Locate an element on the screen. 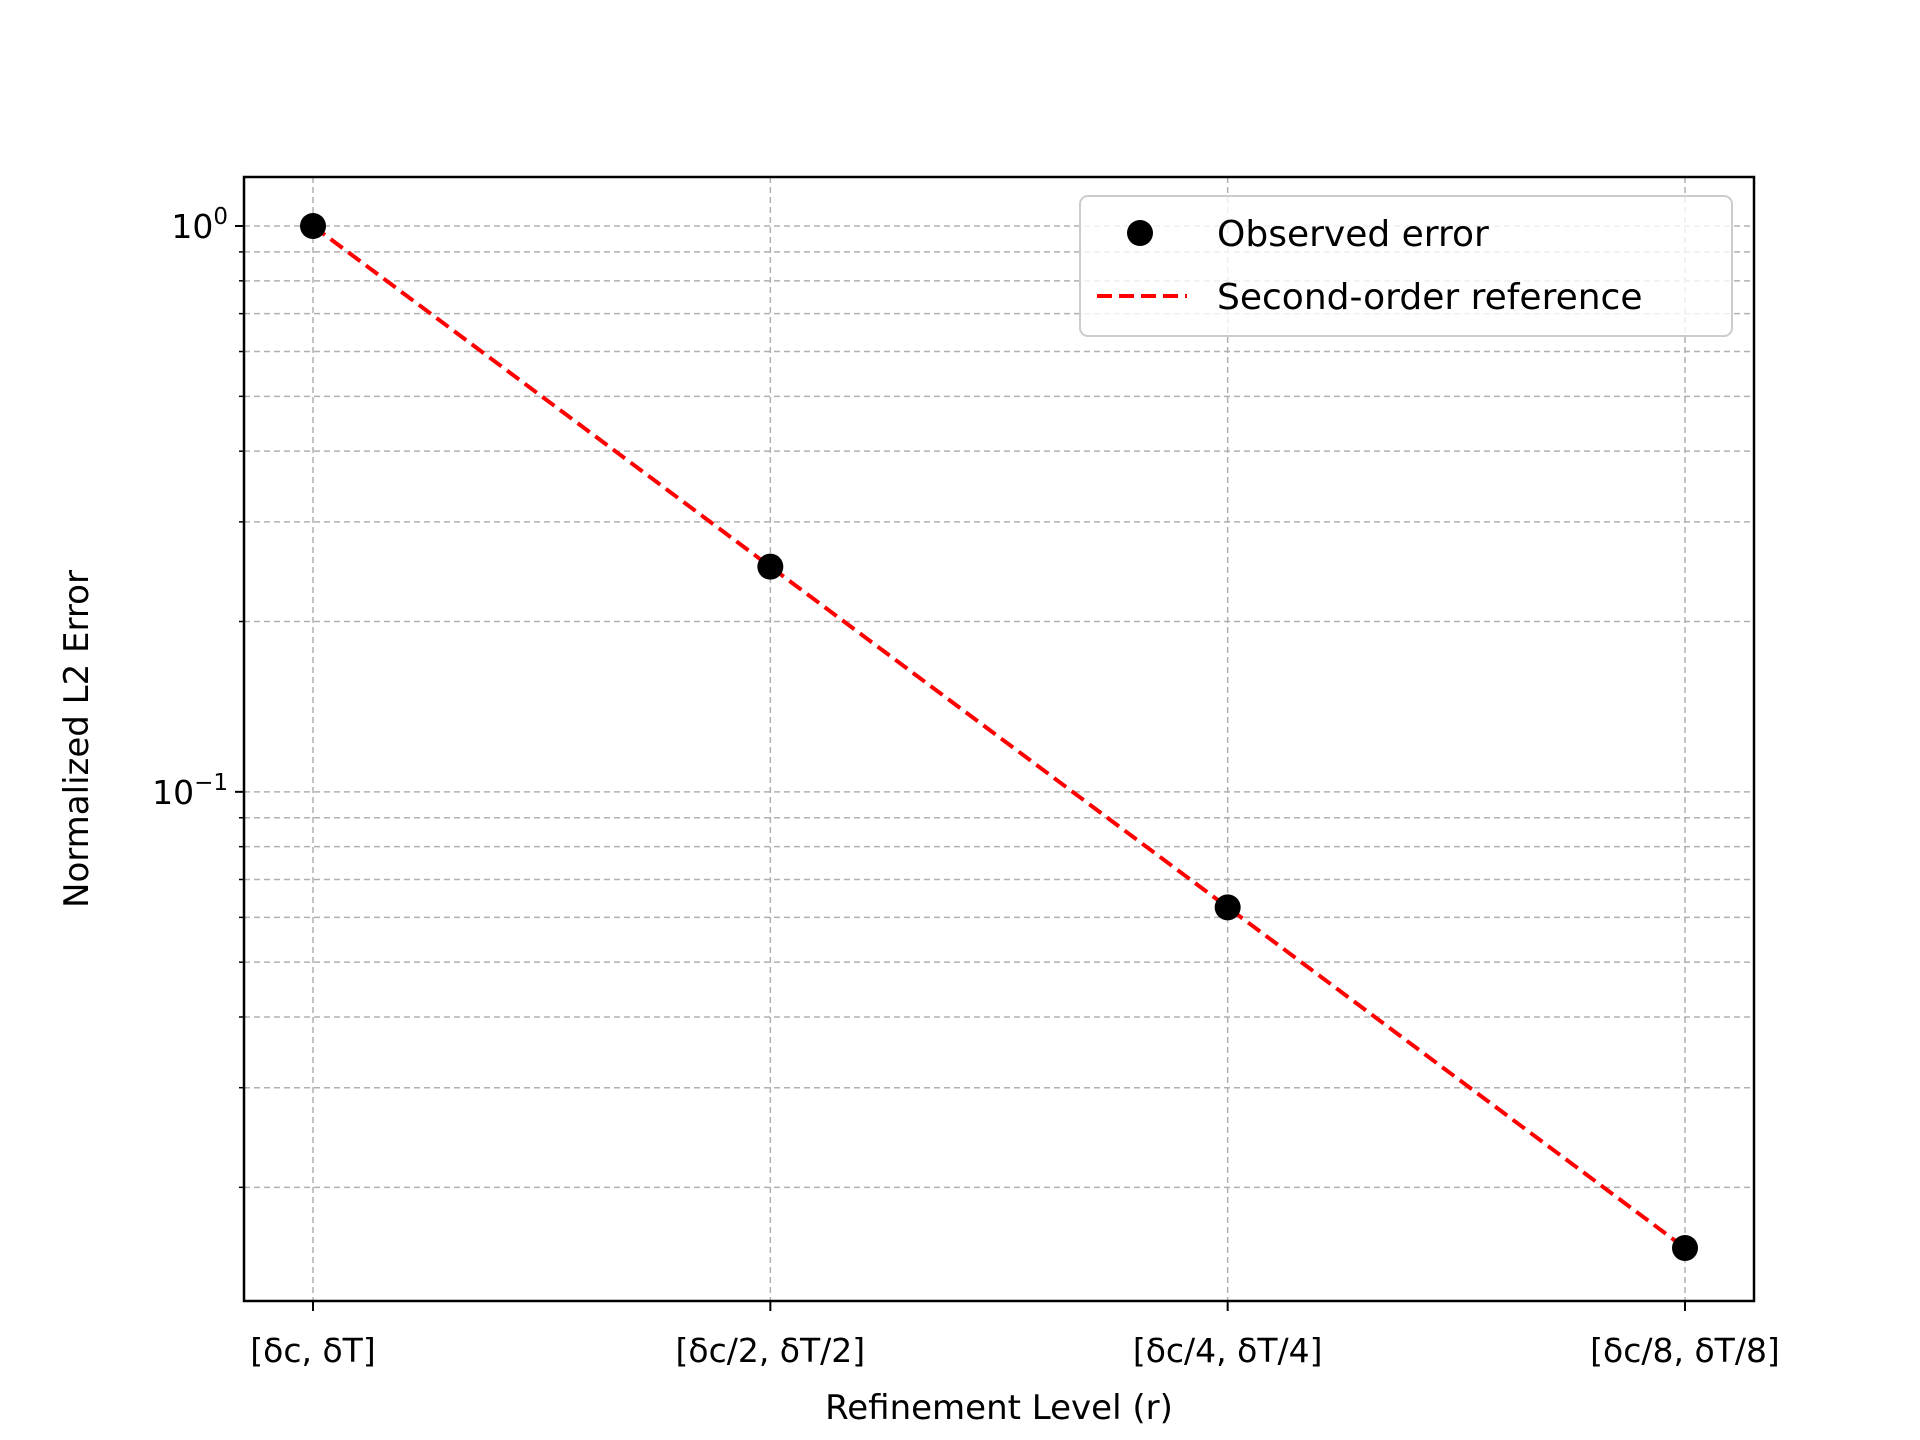  legend-label-observed: Observed error is located at coordinates (1353, 234).